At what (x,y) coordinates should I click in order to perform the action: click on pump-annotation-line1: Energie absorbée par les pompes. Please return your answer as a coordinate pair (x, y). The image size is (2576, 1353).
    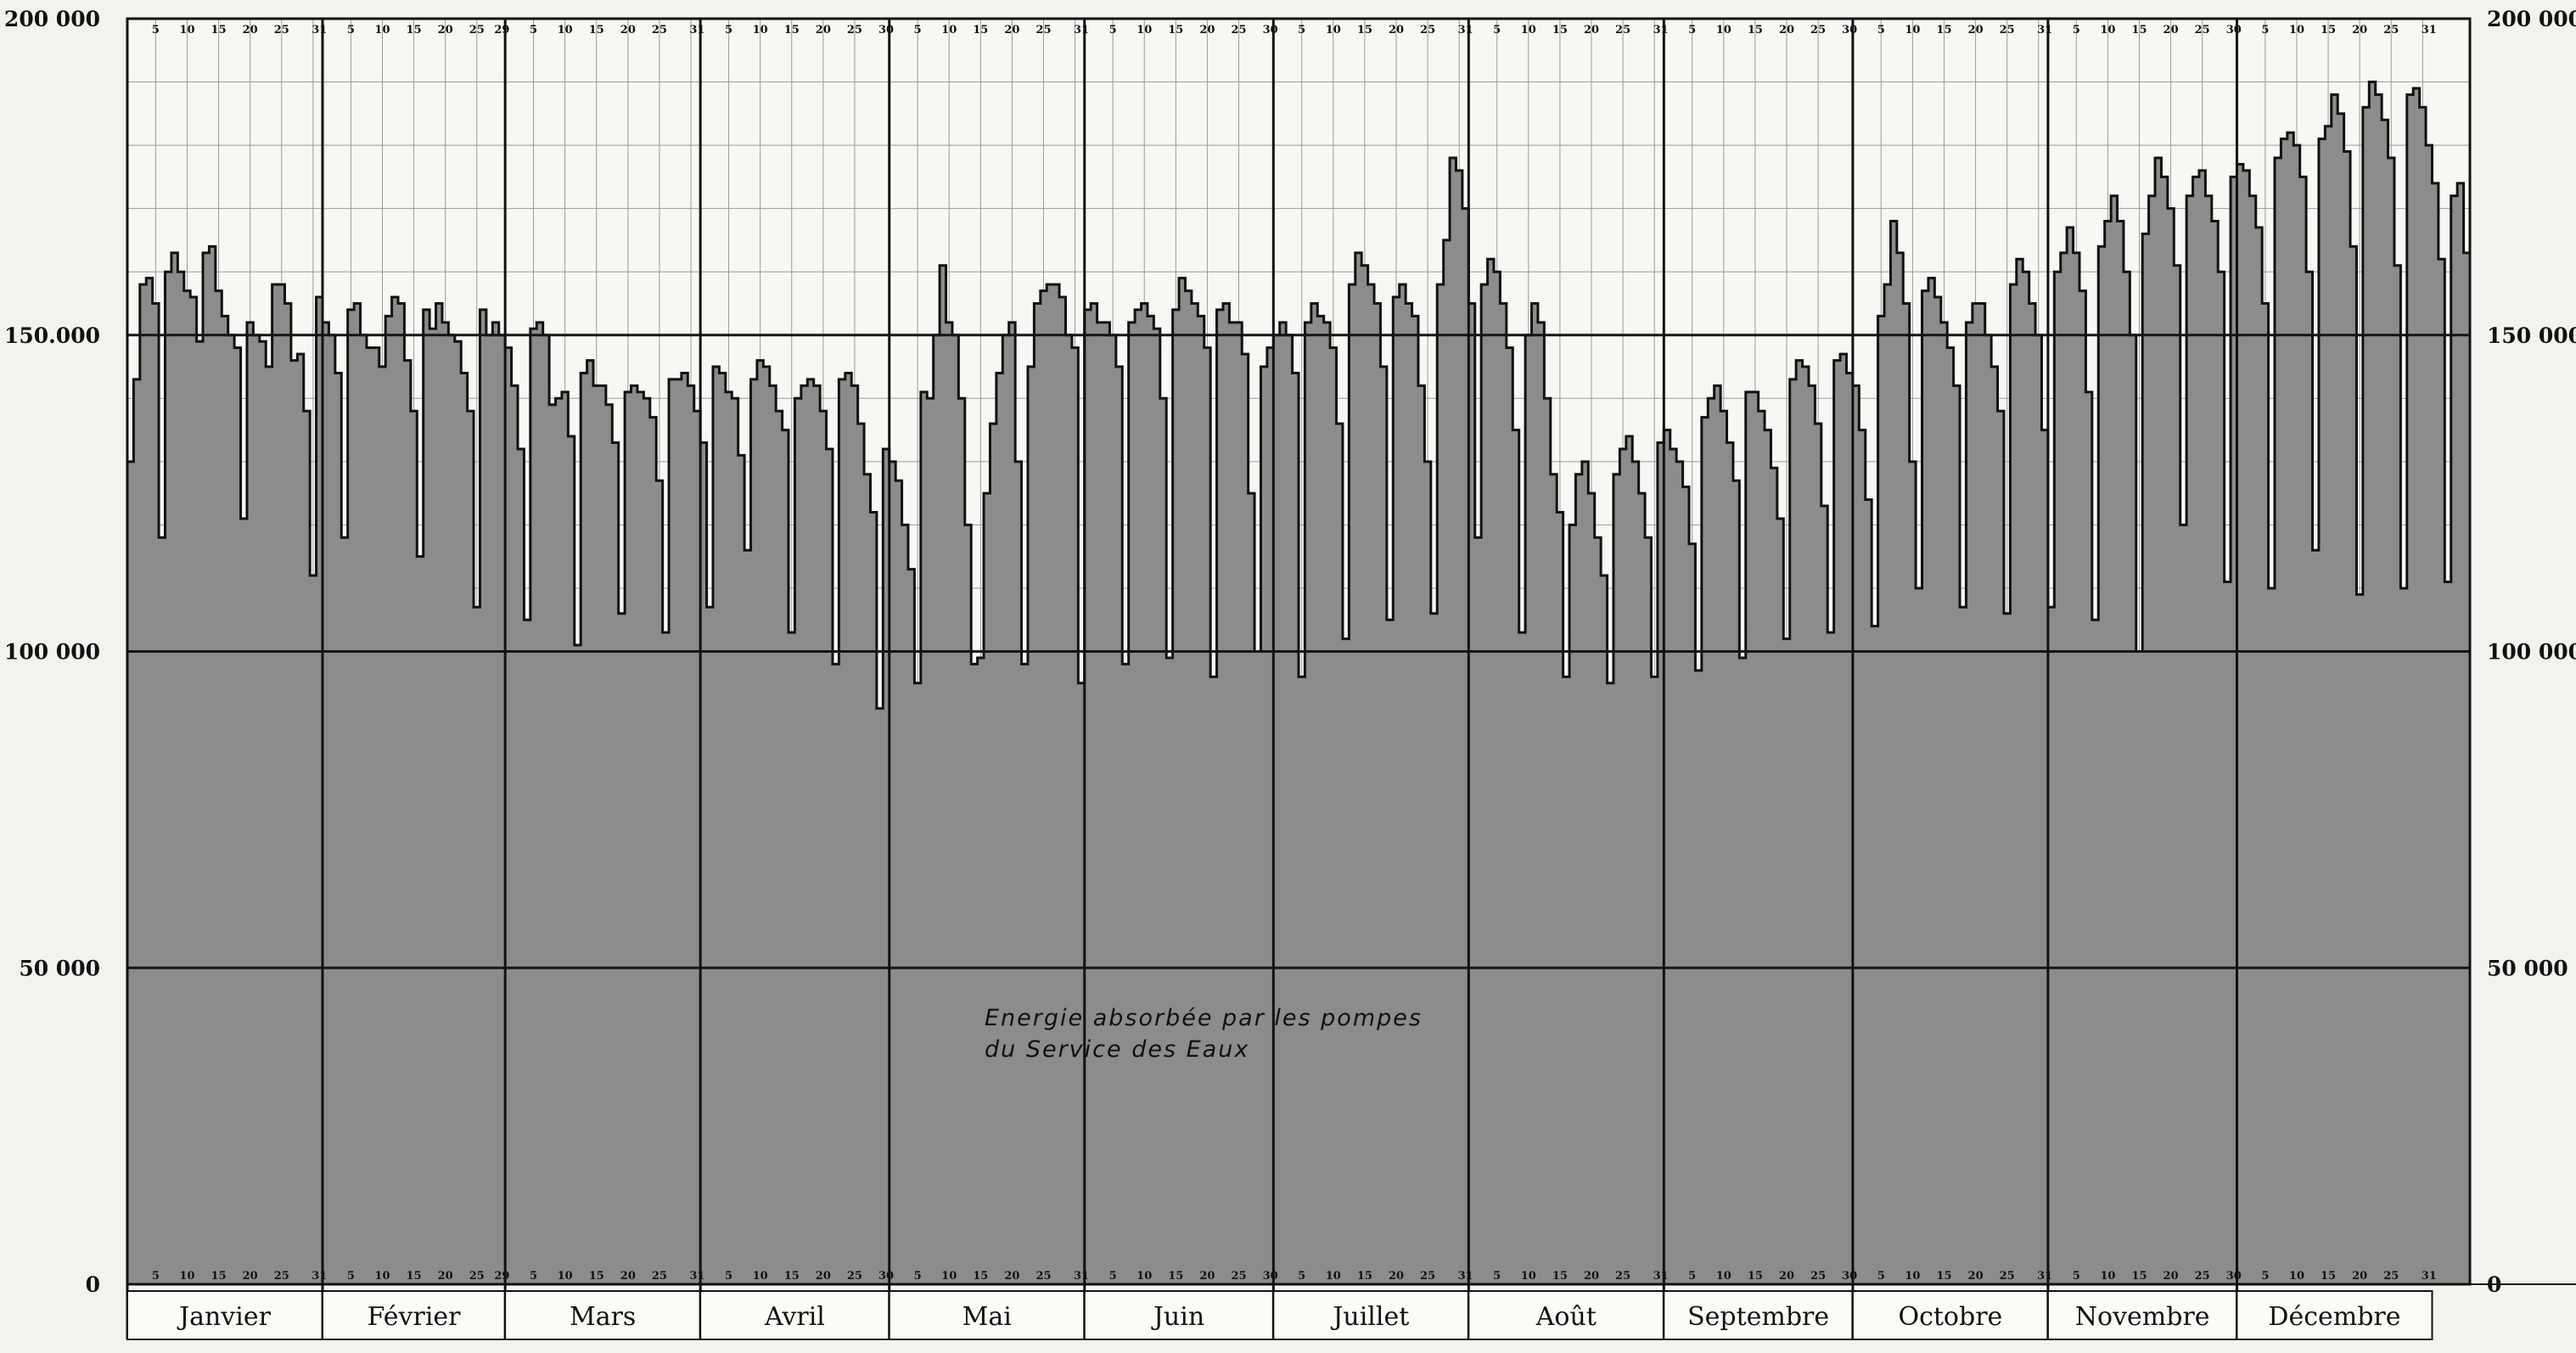
    Looking at the image, I should click on (1204, 1018).